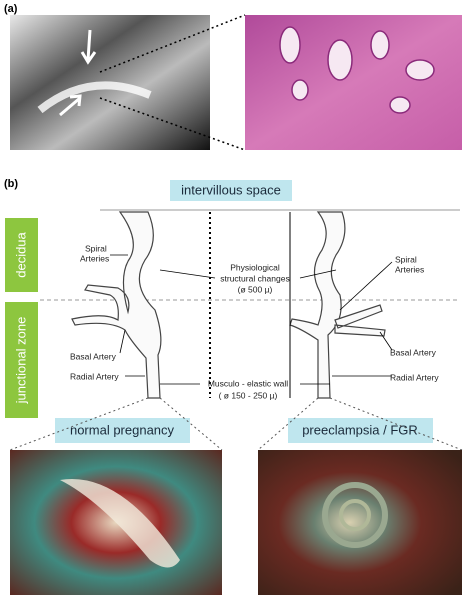 This screenshot has height=603, width=474. I want to click on label: (ø 500 µ), so click(255, 289).